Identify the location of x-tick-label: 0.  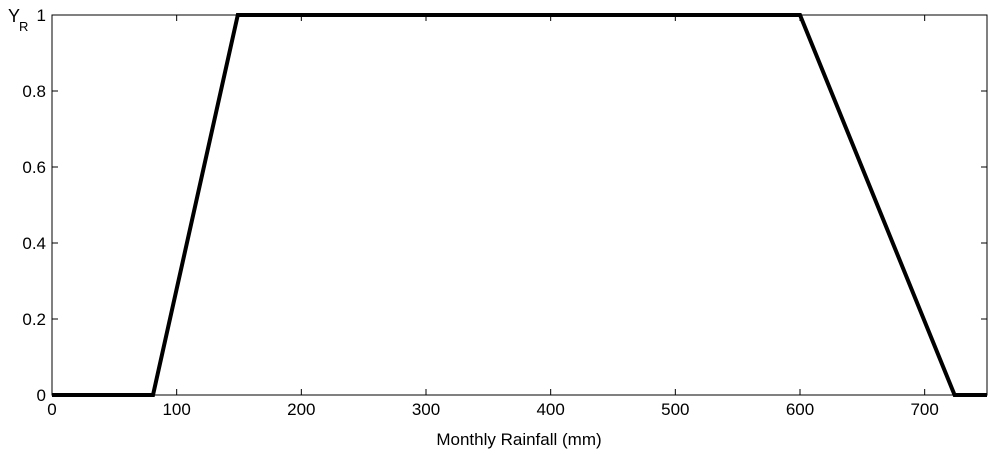
(51, 409).